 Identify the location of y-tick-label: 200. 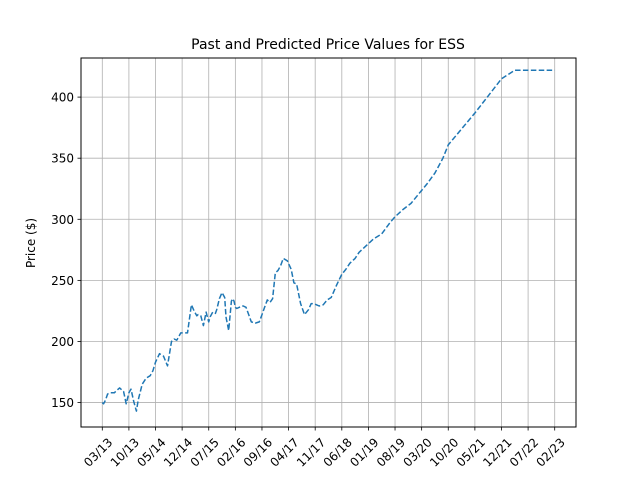
(62, 342).